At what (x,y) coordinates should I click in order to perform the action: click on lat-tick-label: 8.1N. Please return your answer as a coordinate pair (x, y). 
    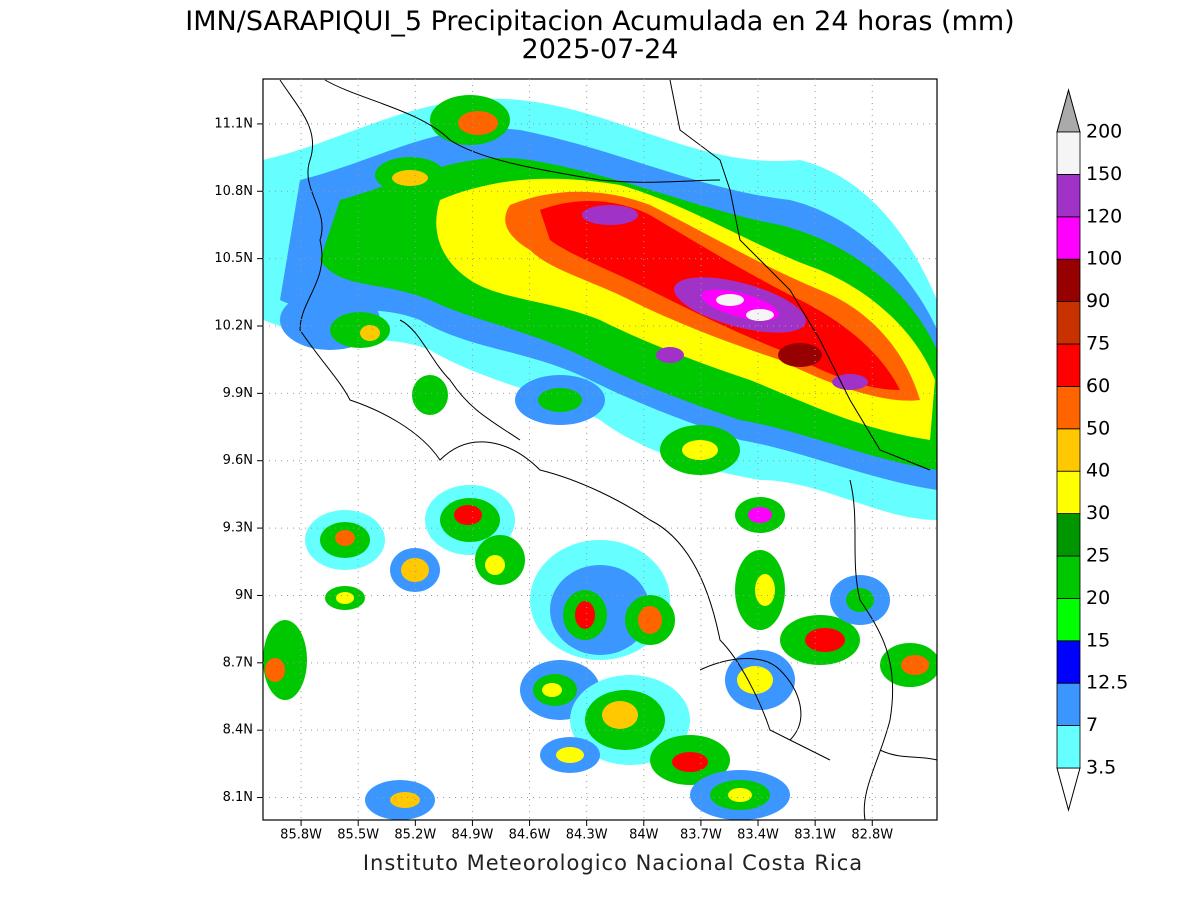
    Looking at the image, I should click on (238, 797).